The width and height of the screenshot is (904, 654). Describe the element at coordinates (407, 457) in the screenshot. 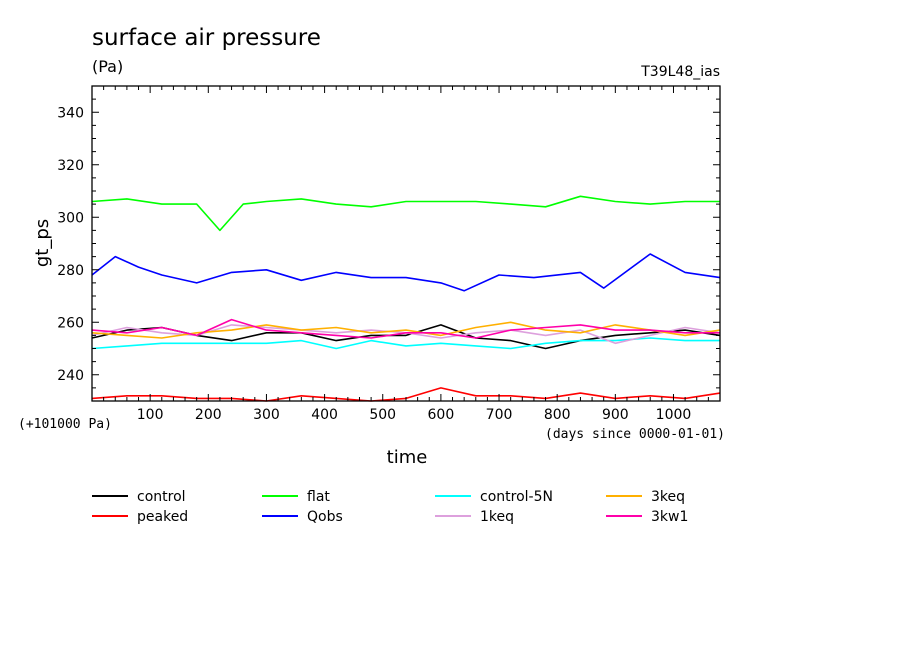

I see `x-axis-label: time` at that location.